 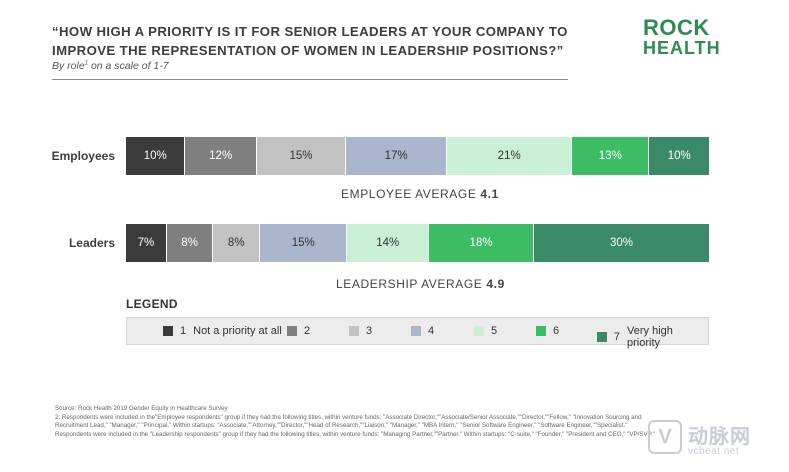 I want to click on legend-number: 5, so click(x=494, y=331).